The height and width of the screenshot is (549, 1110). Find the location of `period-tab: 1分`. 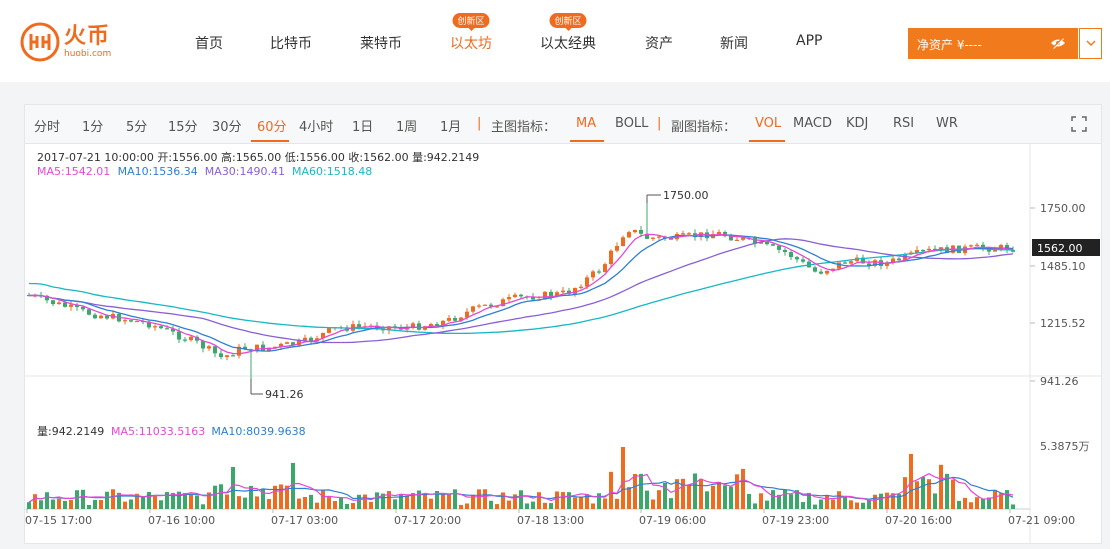

period-tab: 1分 is located at coordinates (93, 127).